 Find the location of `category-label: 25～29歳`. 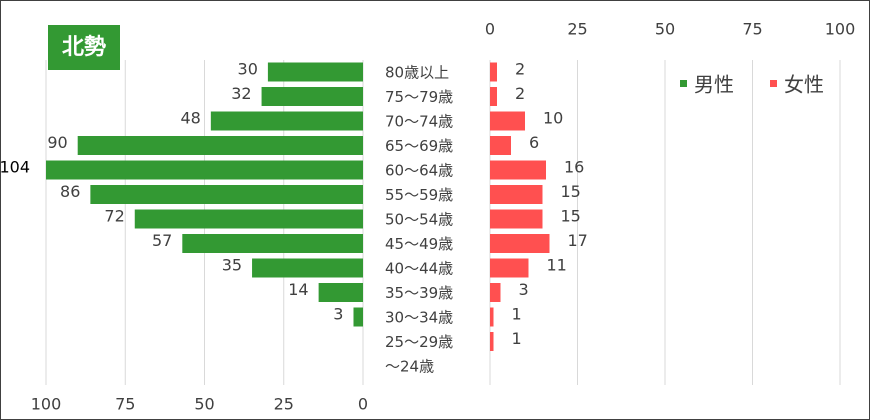

category-label: 25～29歳 is located at coordinates (419, 342).